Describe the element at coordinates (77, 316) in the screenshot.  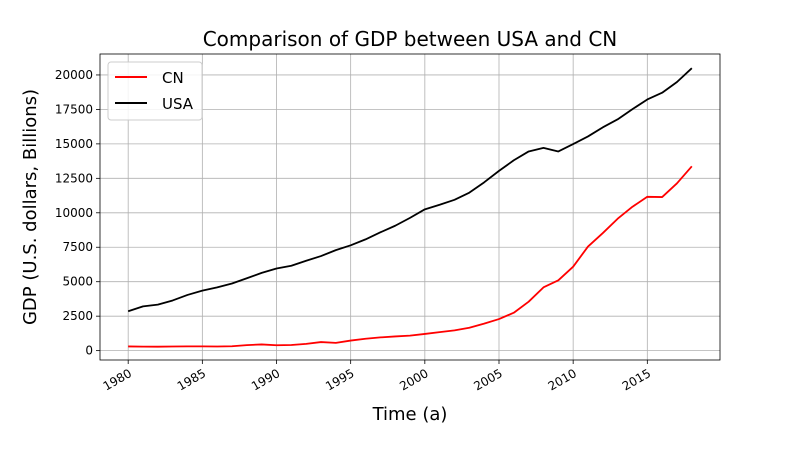
I see `y-tick-label: 2500` at that location.